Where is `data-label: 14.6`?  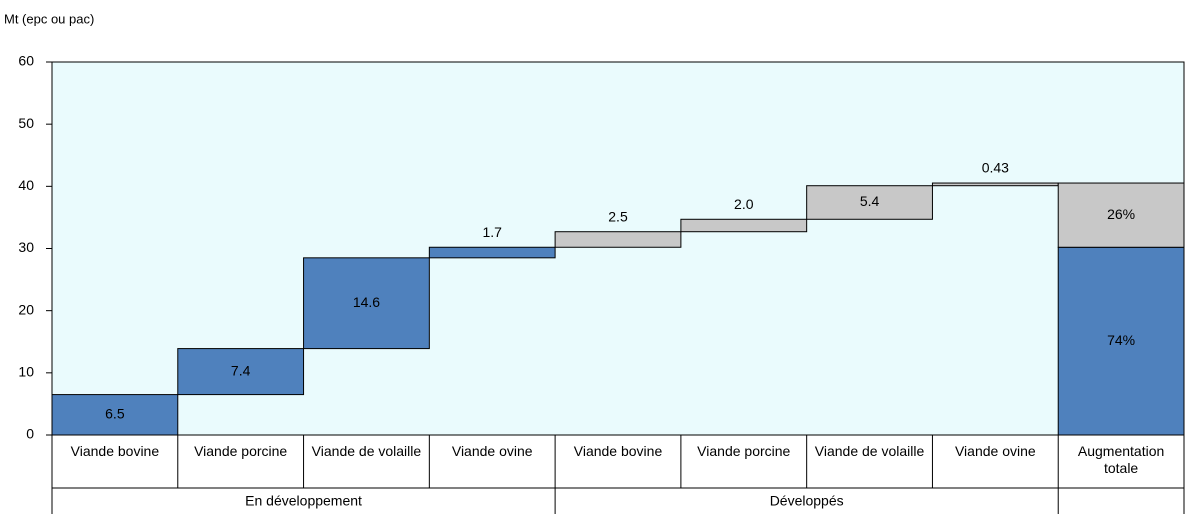
data-label: 14.6 is located at coordinates (366, 302).